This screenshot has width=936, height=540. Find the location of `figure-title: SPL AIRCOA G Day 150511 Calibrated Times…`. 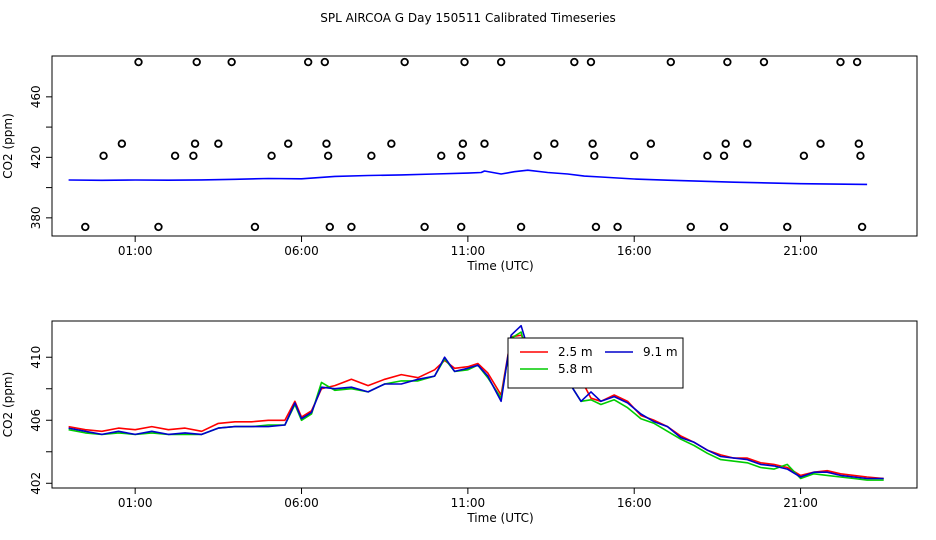

figure-title: SPL AIRCOA G Day 150511 Calibrated Times… is located at coordinates (467, 18).